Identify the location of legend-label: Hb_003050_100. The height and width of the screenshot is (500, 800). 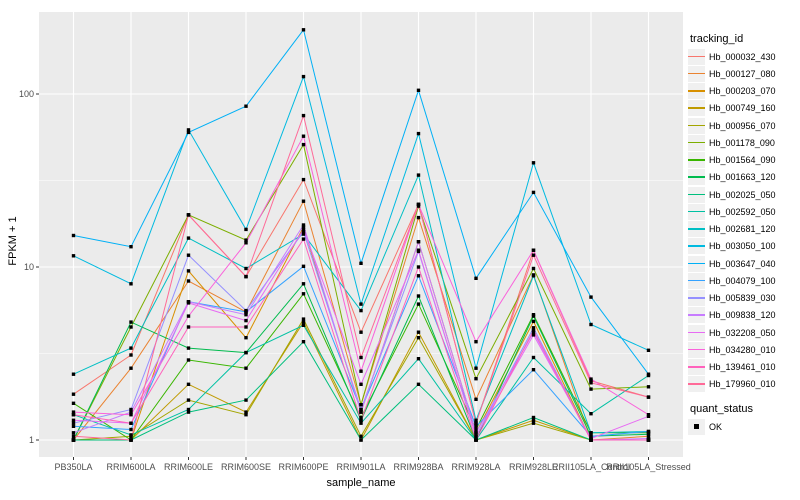
(742, 246).